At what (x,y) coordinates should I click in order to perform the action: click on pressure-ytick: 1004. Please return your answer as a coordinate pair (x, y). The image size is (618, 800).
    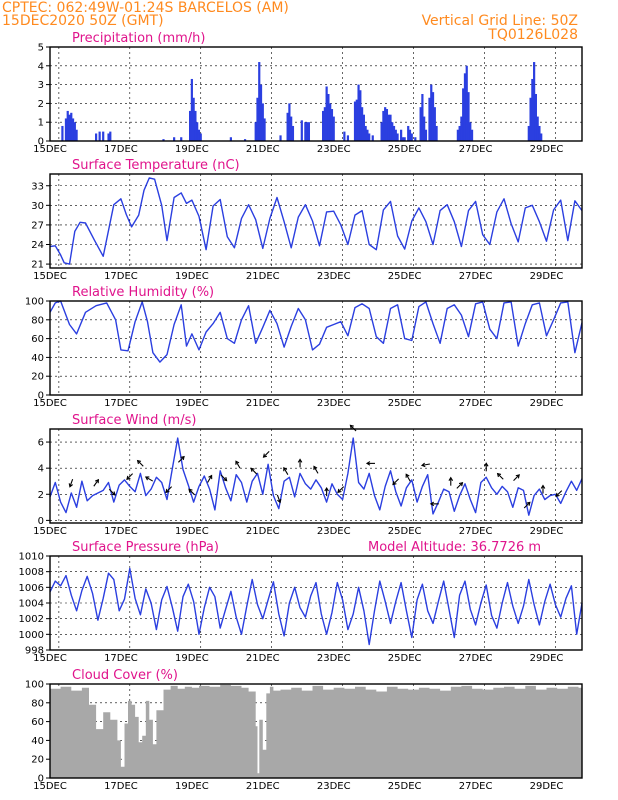
    Looking at the image, I should click on (31, 604).